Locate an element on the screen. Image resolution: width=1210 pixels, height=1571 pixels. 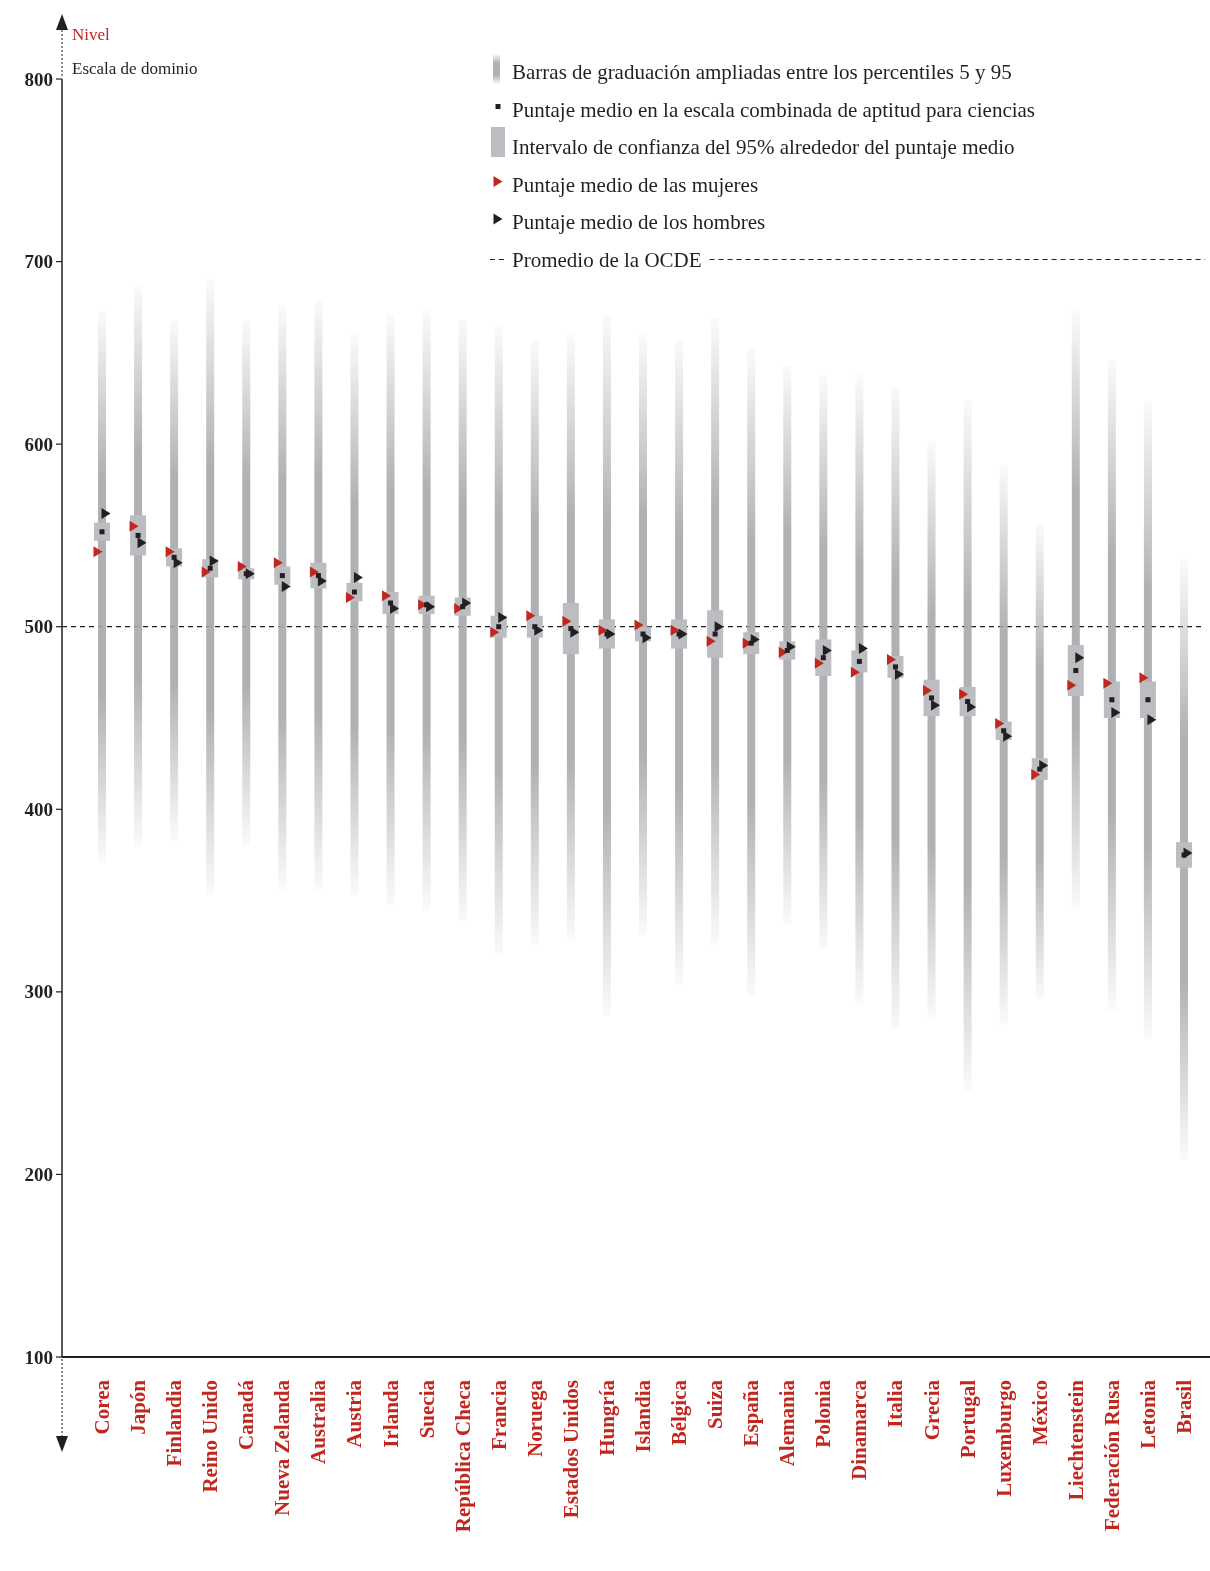
legend-label: Puntaje medio de los hombres is located at coordinates (639, 222).